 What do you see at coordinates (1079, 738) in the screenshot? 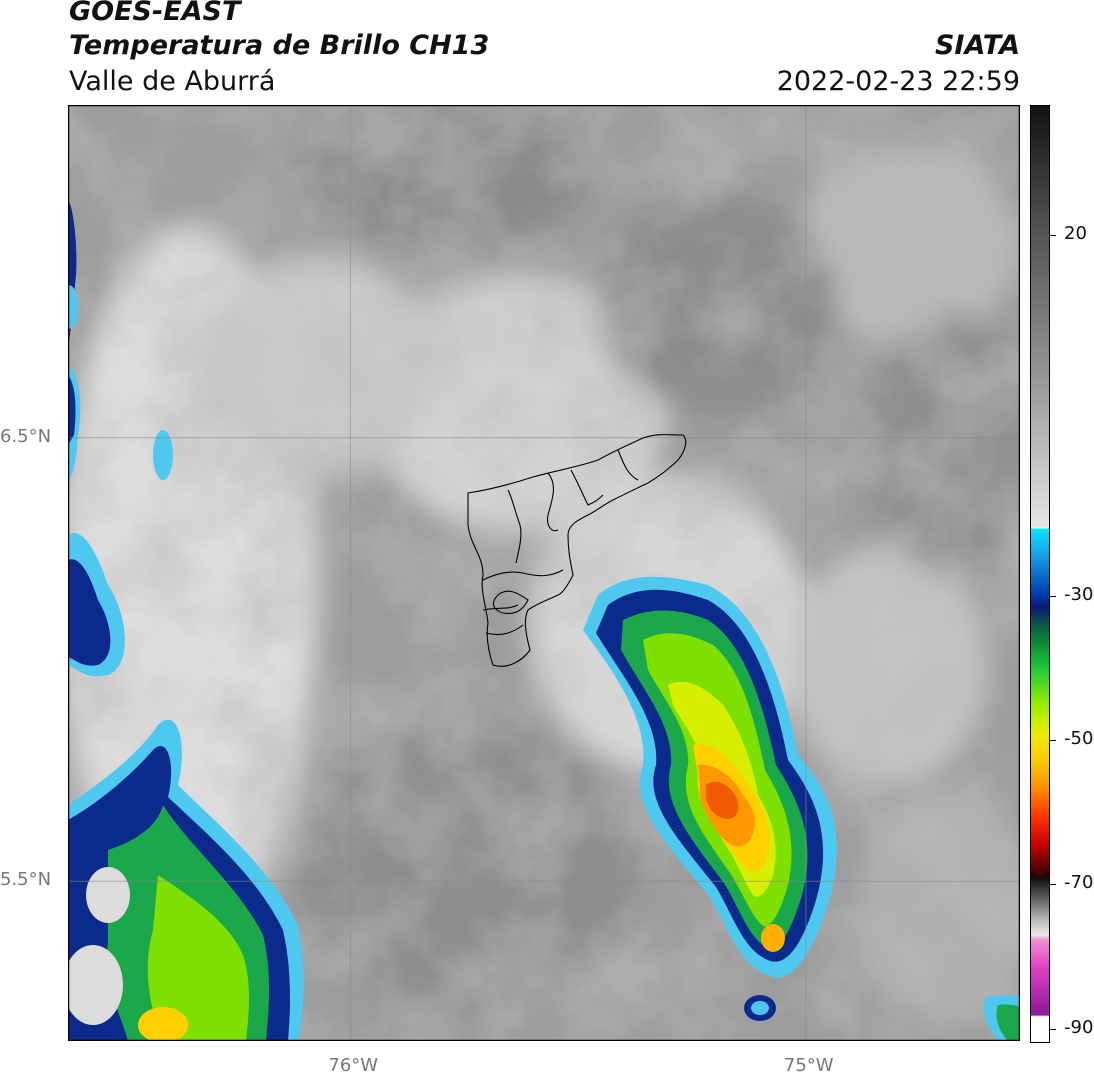
I see `colorbar-tick-label: -50` at bounding box center [1079, 738].